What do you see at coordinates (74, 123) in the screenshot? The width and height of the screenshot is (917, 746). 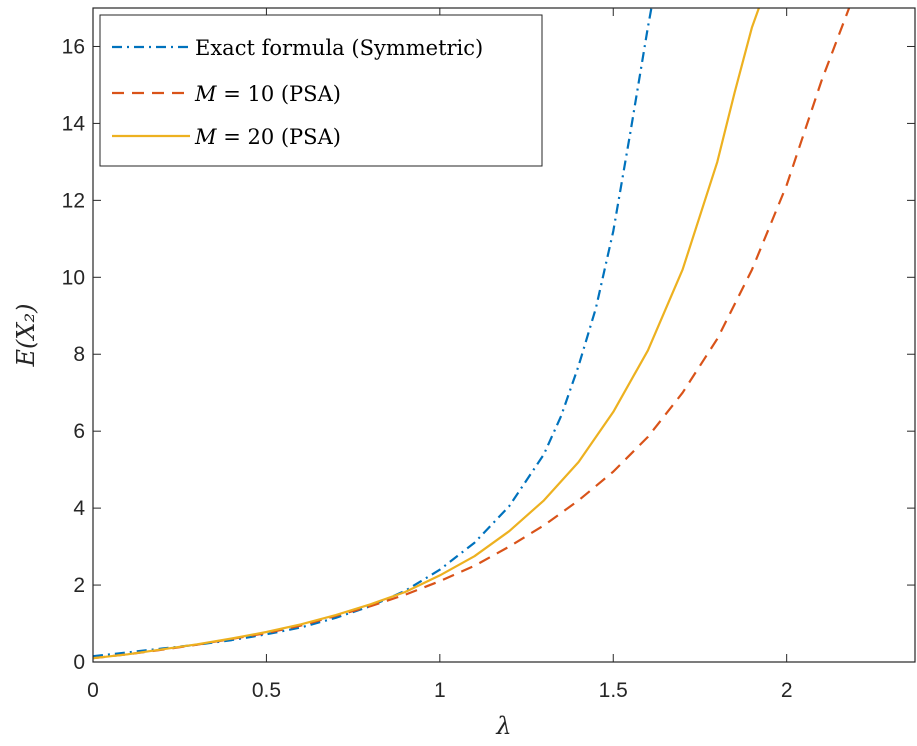 I see `y-tick-label: 14` at bounding box center [74, 123].